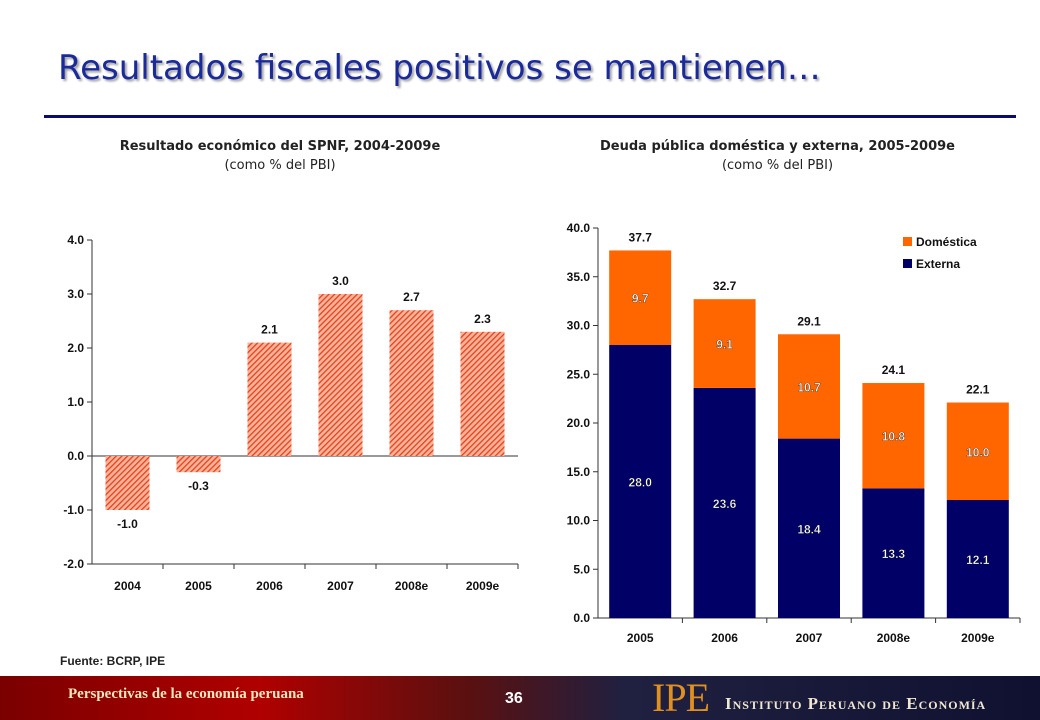 The image size is (1040, 720). I want to click on data-label-externa: 12.1, so click(978, 560).